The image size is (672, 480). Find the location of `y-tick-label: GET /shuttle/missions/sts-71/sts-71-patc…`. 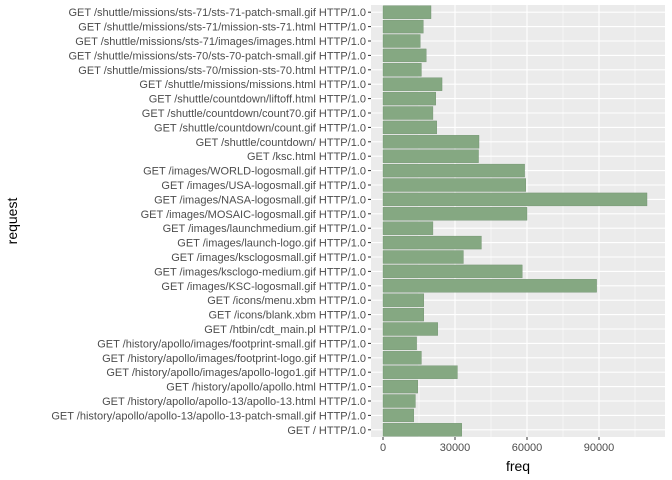

y-tick-label: GET /shuttle/missions/sts-71/sts-71-patc… is located at coordinates (218, 13).